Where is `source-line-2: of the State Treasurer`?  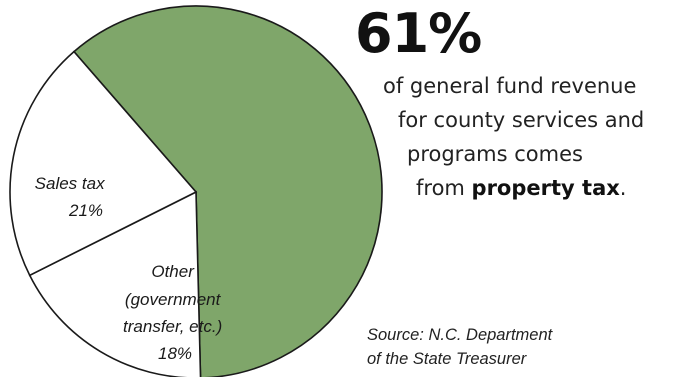
source-line-2: of the State Treasurer is located at coordinates (447, 359).